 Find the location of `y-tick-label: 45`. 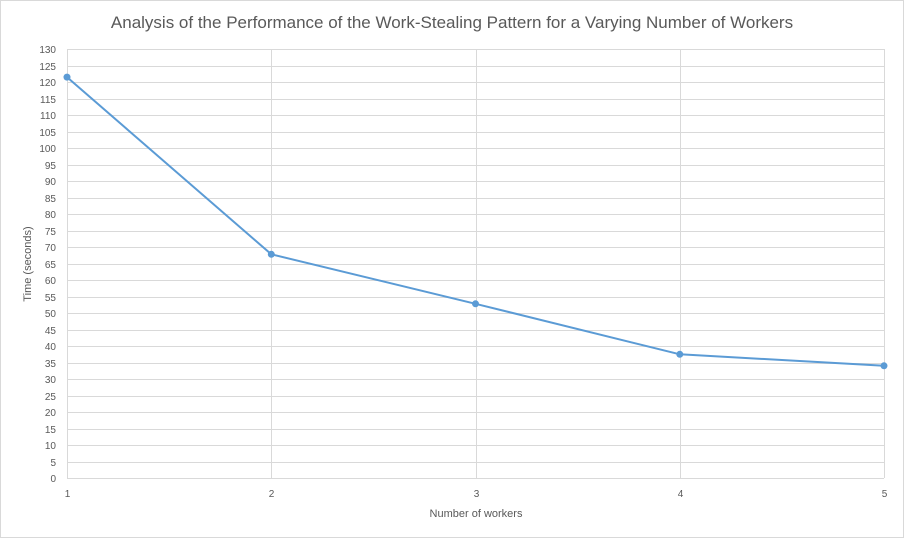

y-tick-label: 45 is located at coordinates (51, 331).